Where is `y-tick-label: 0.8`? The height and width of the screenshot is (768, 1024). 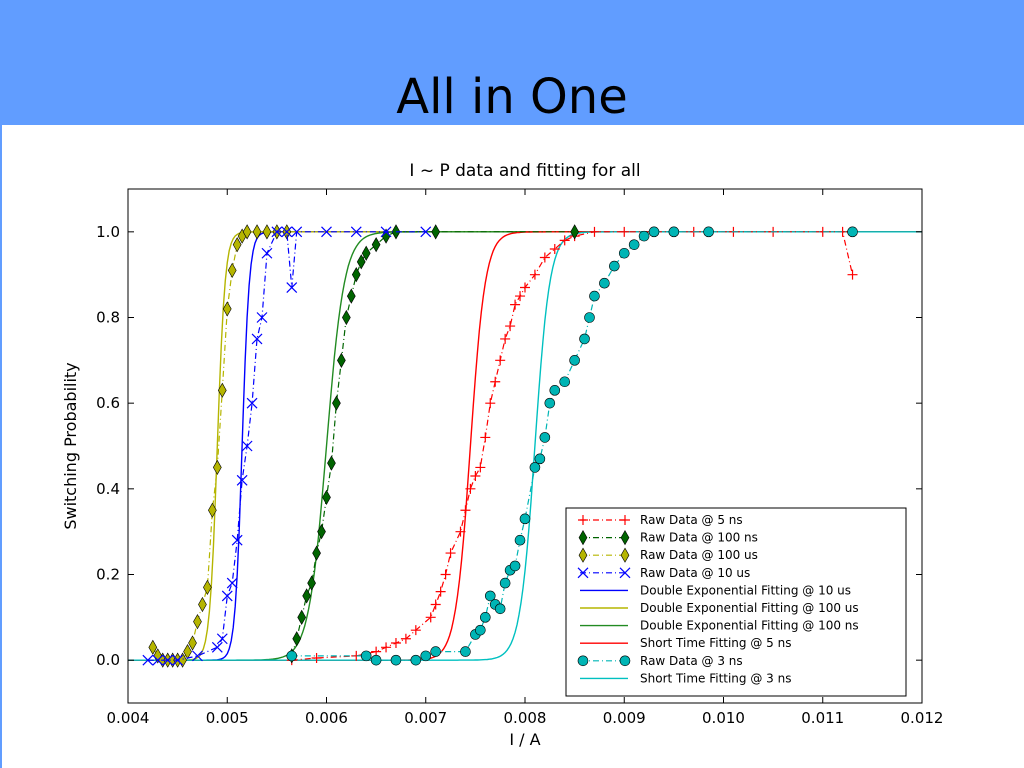 y-tick-label: 0.8 is located at coordinates (108, 318).